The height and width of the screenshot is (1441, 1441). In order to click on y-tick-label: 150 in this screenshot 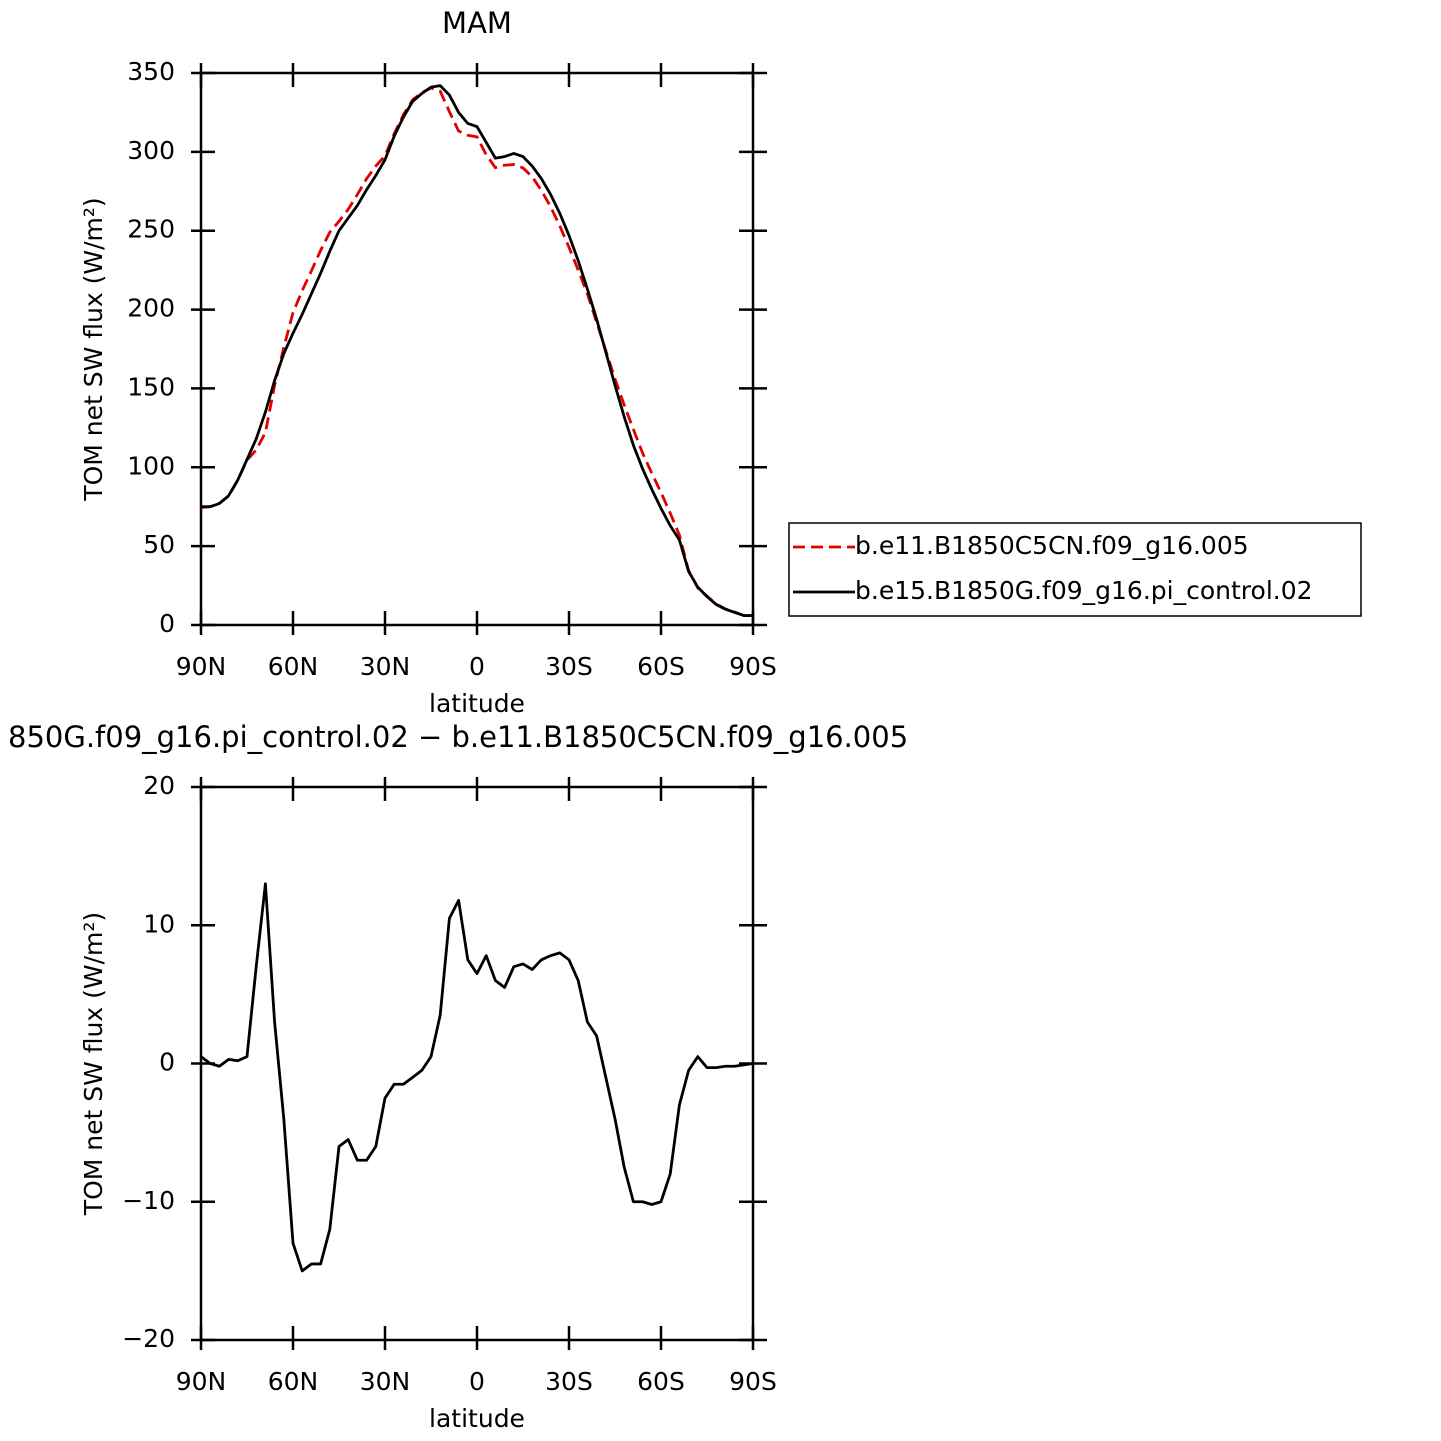, I will do `click(151, 386)`.